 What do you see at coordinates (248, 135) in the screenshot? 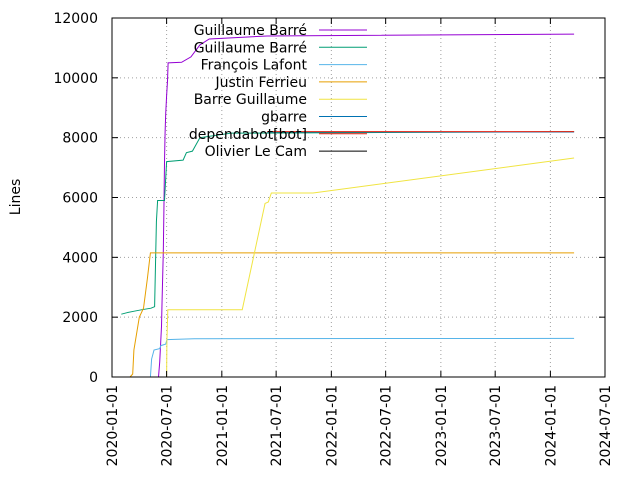
I see `legend-label: dependabot[bot]` at bounding box center [248, 135].